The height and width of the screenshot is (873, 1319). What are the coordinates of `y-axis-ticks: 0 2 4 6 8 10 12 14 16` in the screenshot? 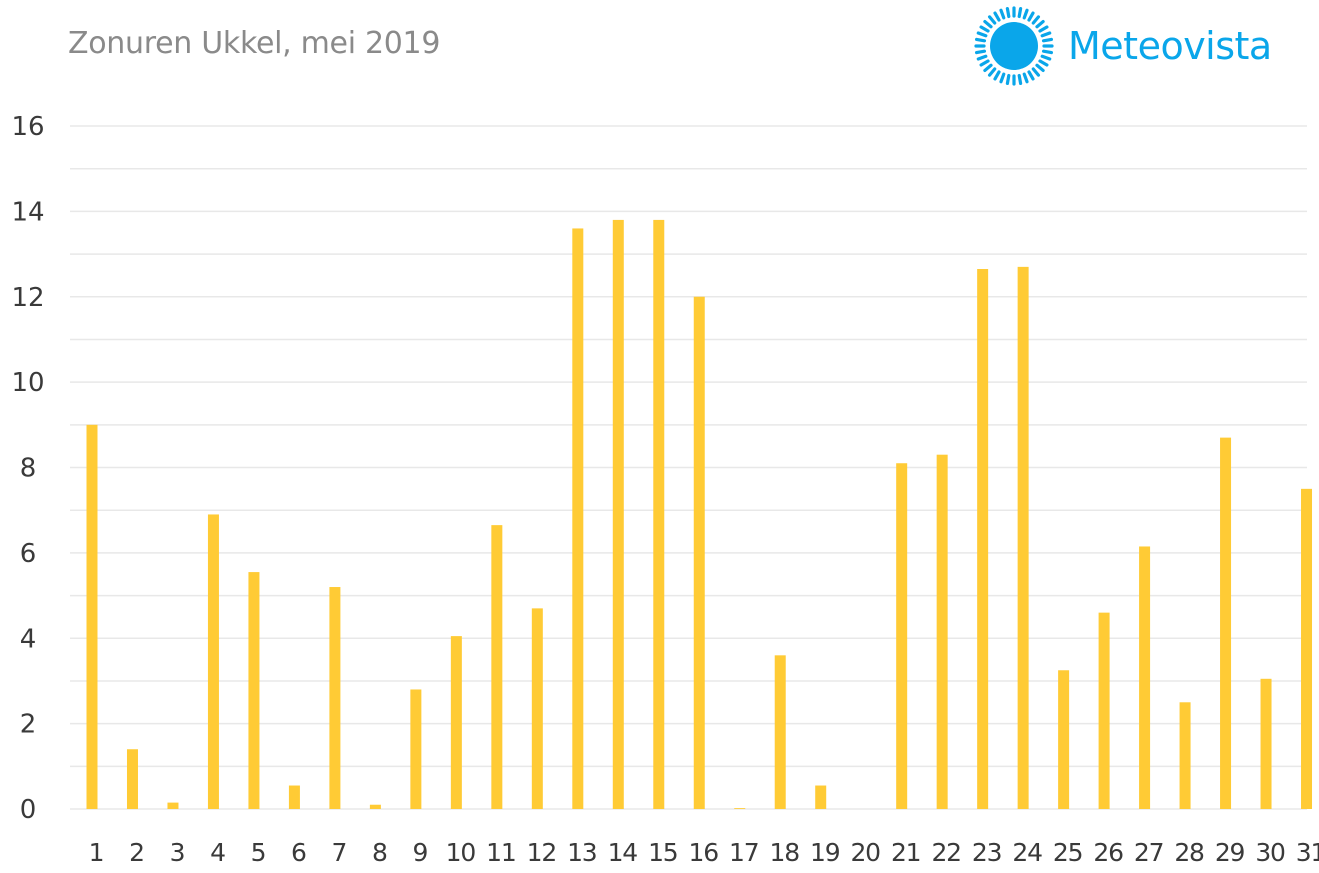 It's located at (27, 468).